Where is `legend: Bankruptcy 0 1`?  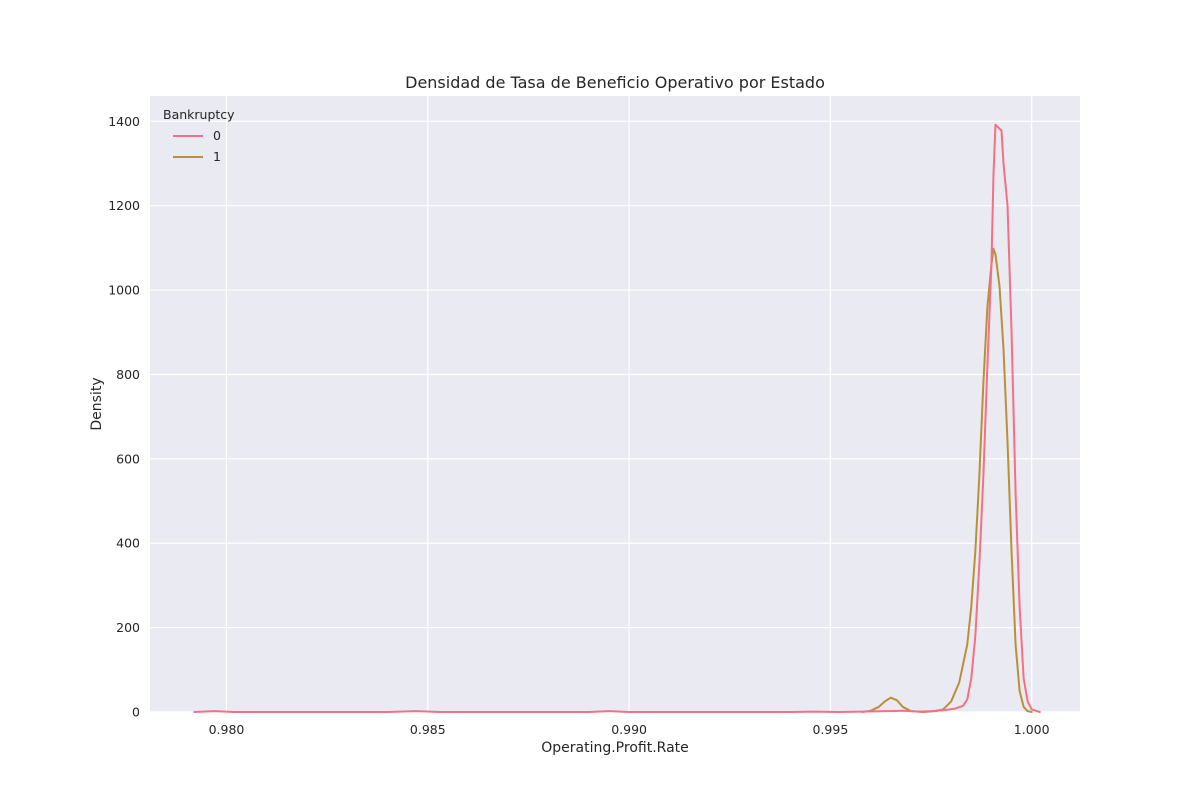
legend: Bankruptcy 0 1 is located at coordinates (199, 135).